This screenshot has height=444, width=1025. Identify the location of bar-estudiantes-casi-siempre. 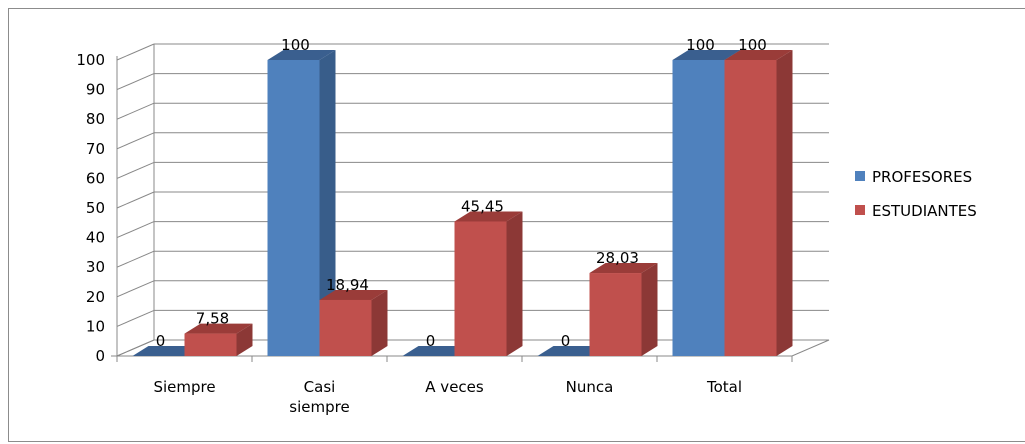
(353, 322).